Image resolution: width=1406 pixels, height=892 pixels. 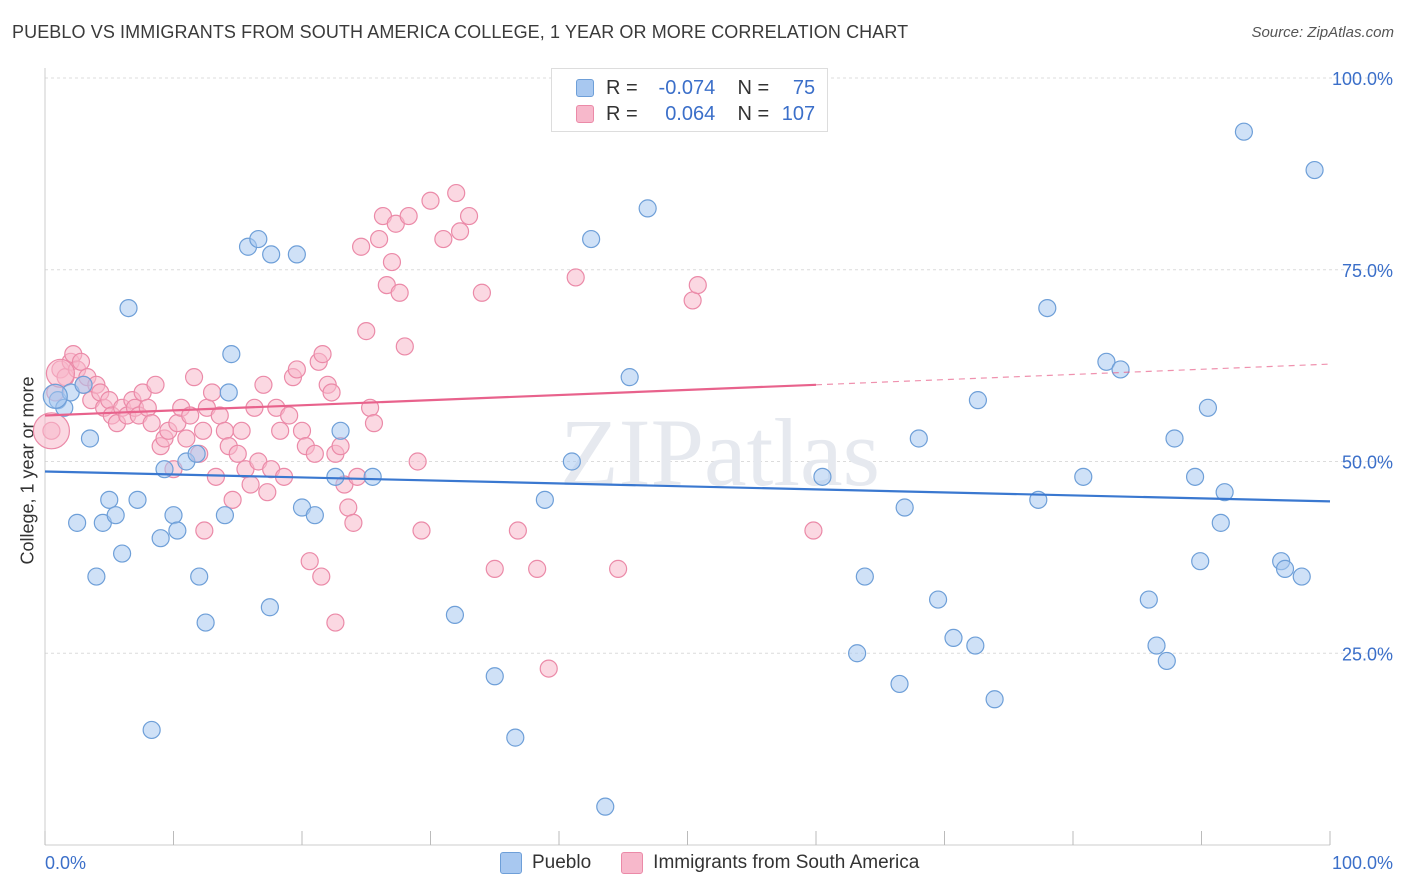 I want to click on legend-item-pueblo: Pueblo, so click(x=545, y=863).